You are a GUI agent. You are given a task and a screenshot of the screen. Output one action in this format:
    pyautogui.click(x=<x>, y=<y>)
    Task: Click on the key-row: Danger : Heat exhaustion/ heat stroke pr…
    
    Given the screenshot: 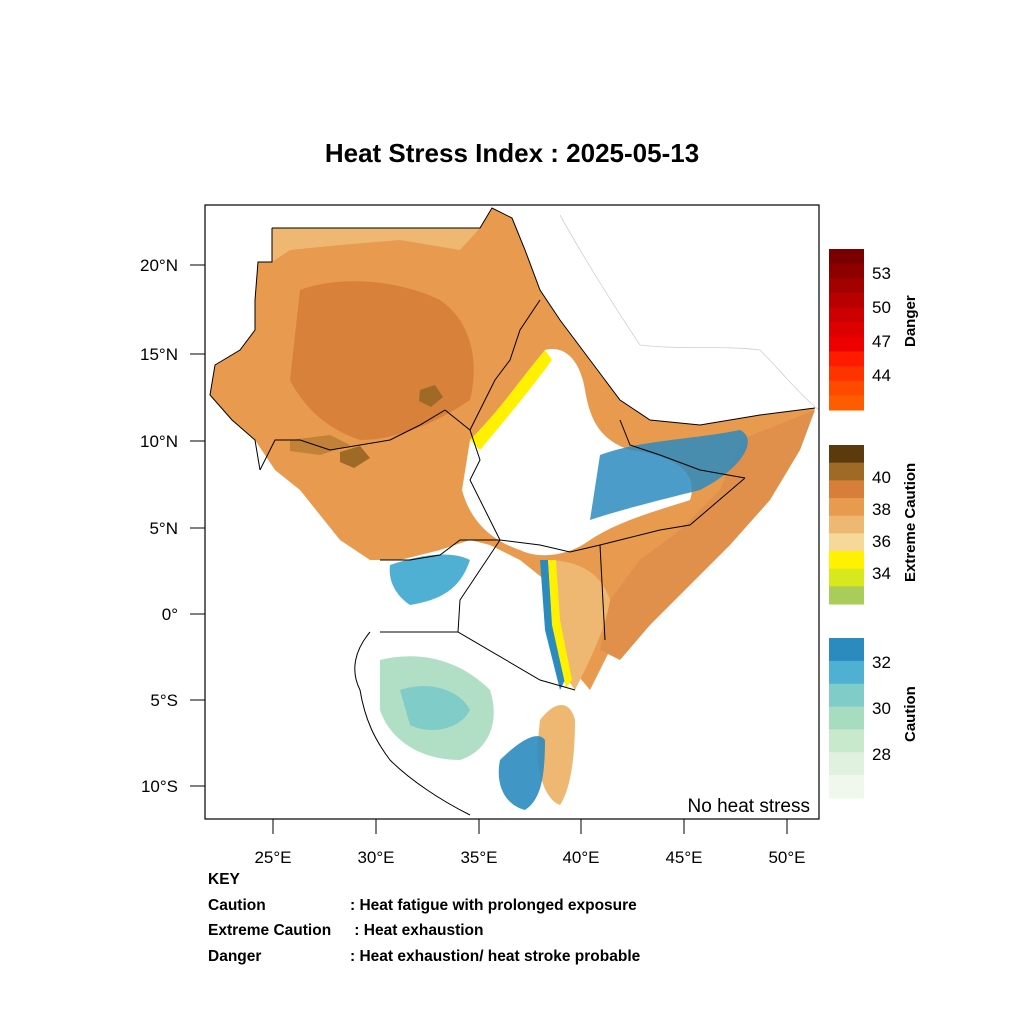 What is the action you would take?
    pyautogui.click(x=424, y=957)
    